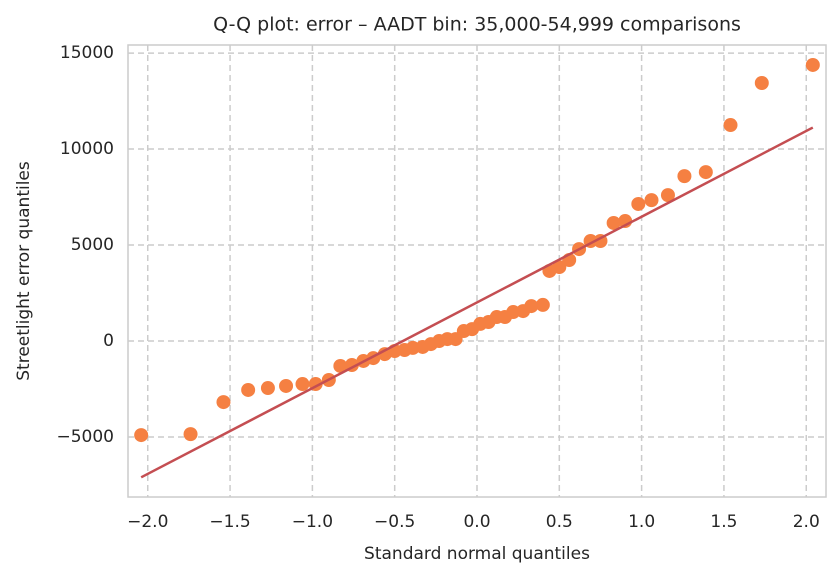  I want to click on x-tick-label: 1.0, so click(641, 522).